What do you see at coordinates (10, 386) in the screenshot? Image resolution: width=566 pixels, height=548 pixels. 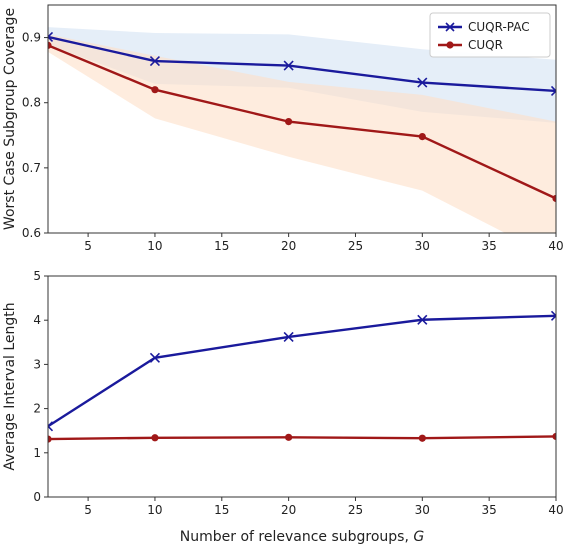 I see `y-axis-label: Average Interval Length` at bounding box center [10, 386].